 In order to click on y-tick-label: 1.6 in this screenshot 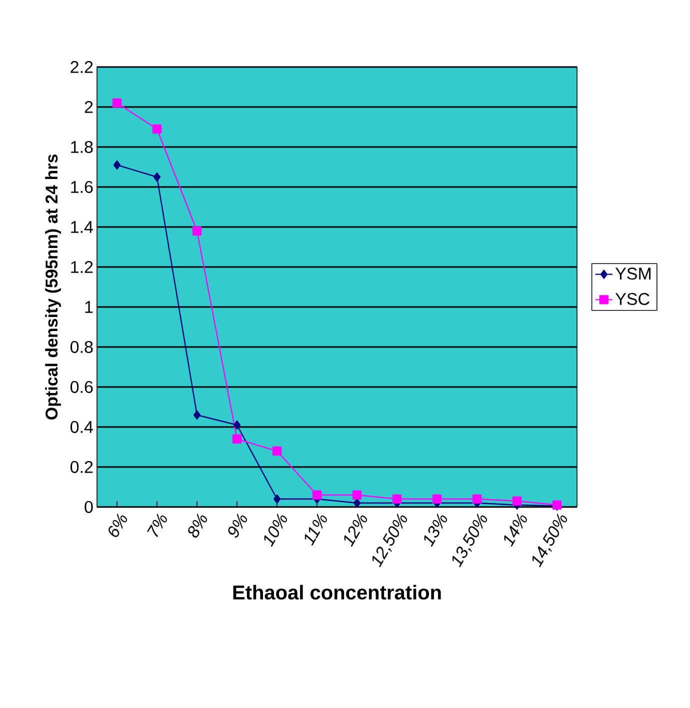, I will do `click(82, 187)`.